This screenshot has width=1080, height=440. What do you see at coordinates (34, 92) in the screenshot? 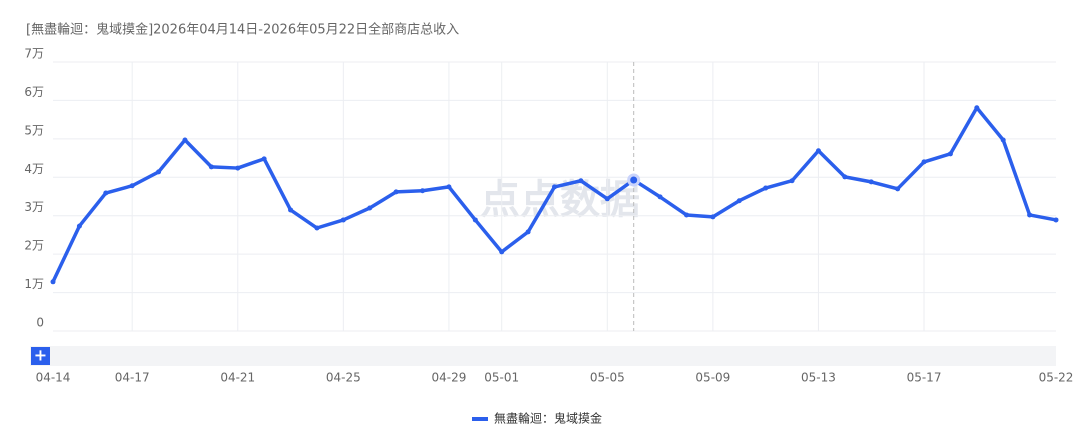
I see `y-tick-label: 6万` at bounding box center [34, 92].